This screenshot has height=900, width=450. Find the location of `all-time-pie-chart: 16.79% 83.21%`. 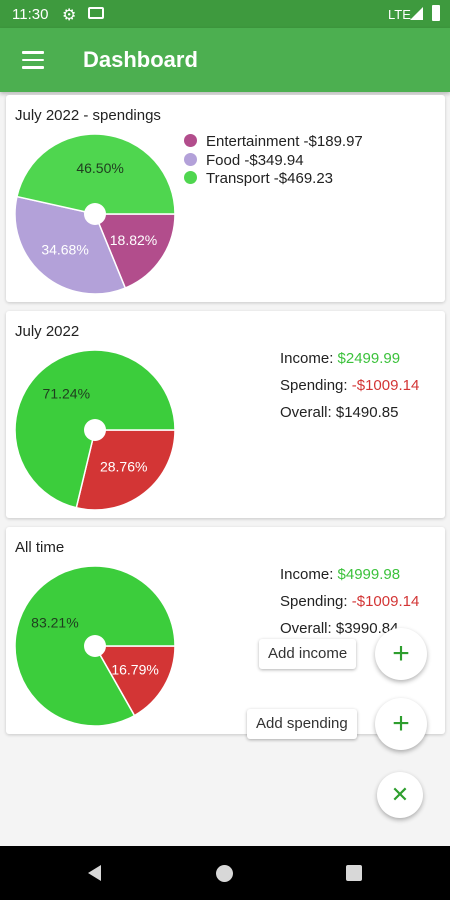

all-time-pie-chart: 16.79% 83.21% is located at coordinates (95, 646).